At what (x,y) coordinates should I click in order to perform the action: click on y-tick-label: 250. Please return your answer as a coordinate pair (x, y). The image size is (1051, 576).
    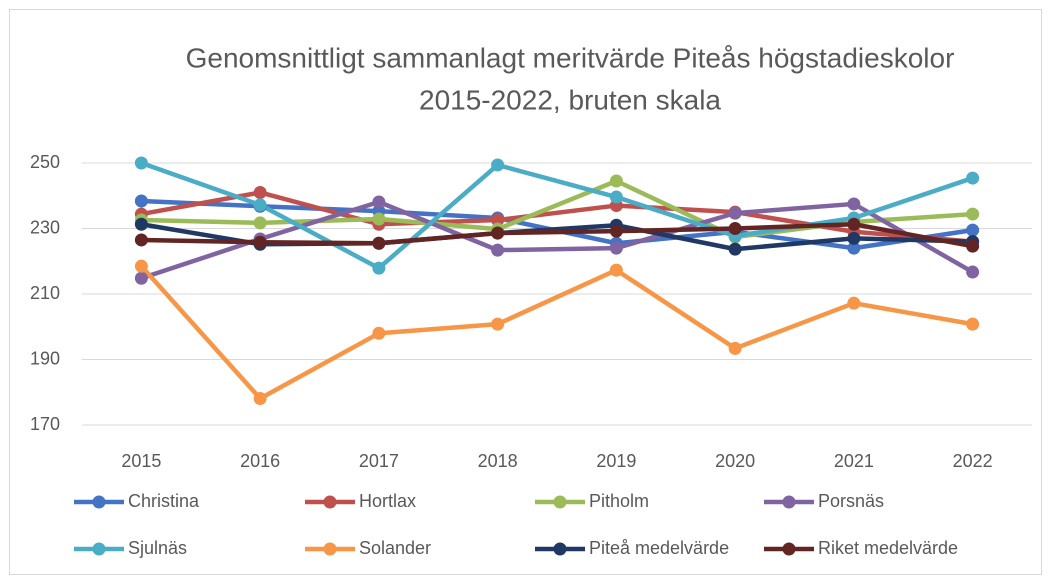
    Looking at the image, I should click on (45, 162).